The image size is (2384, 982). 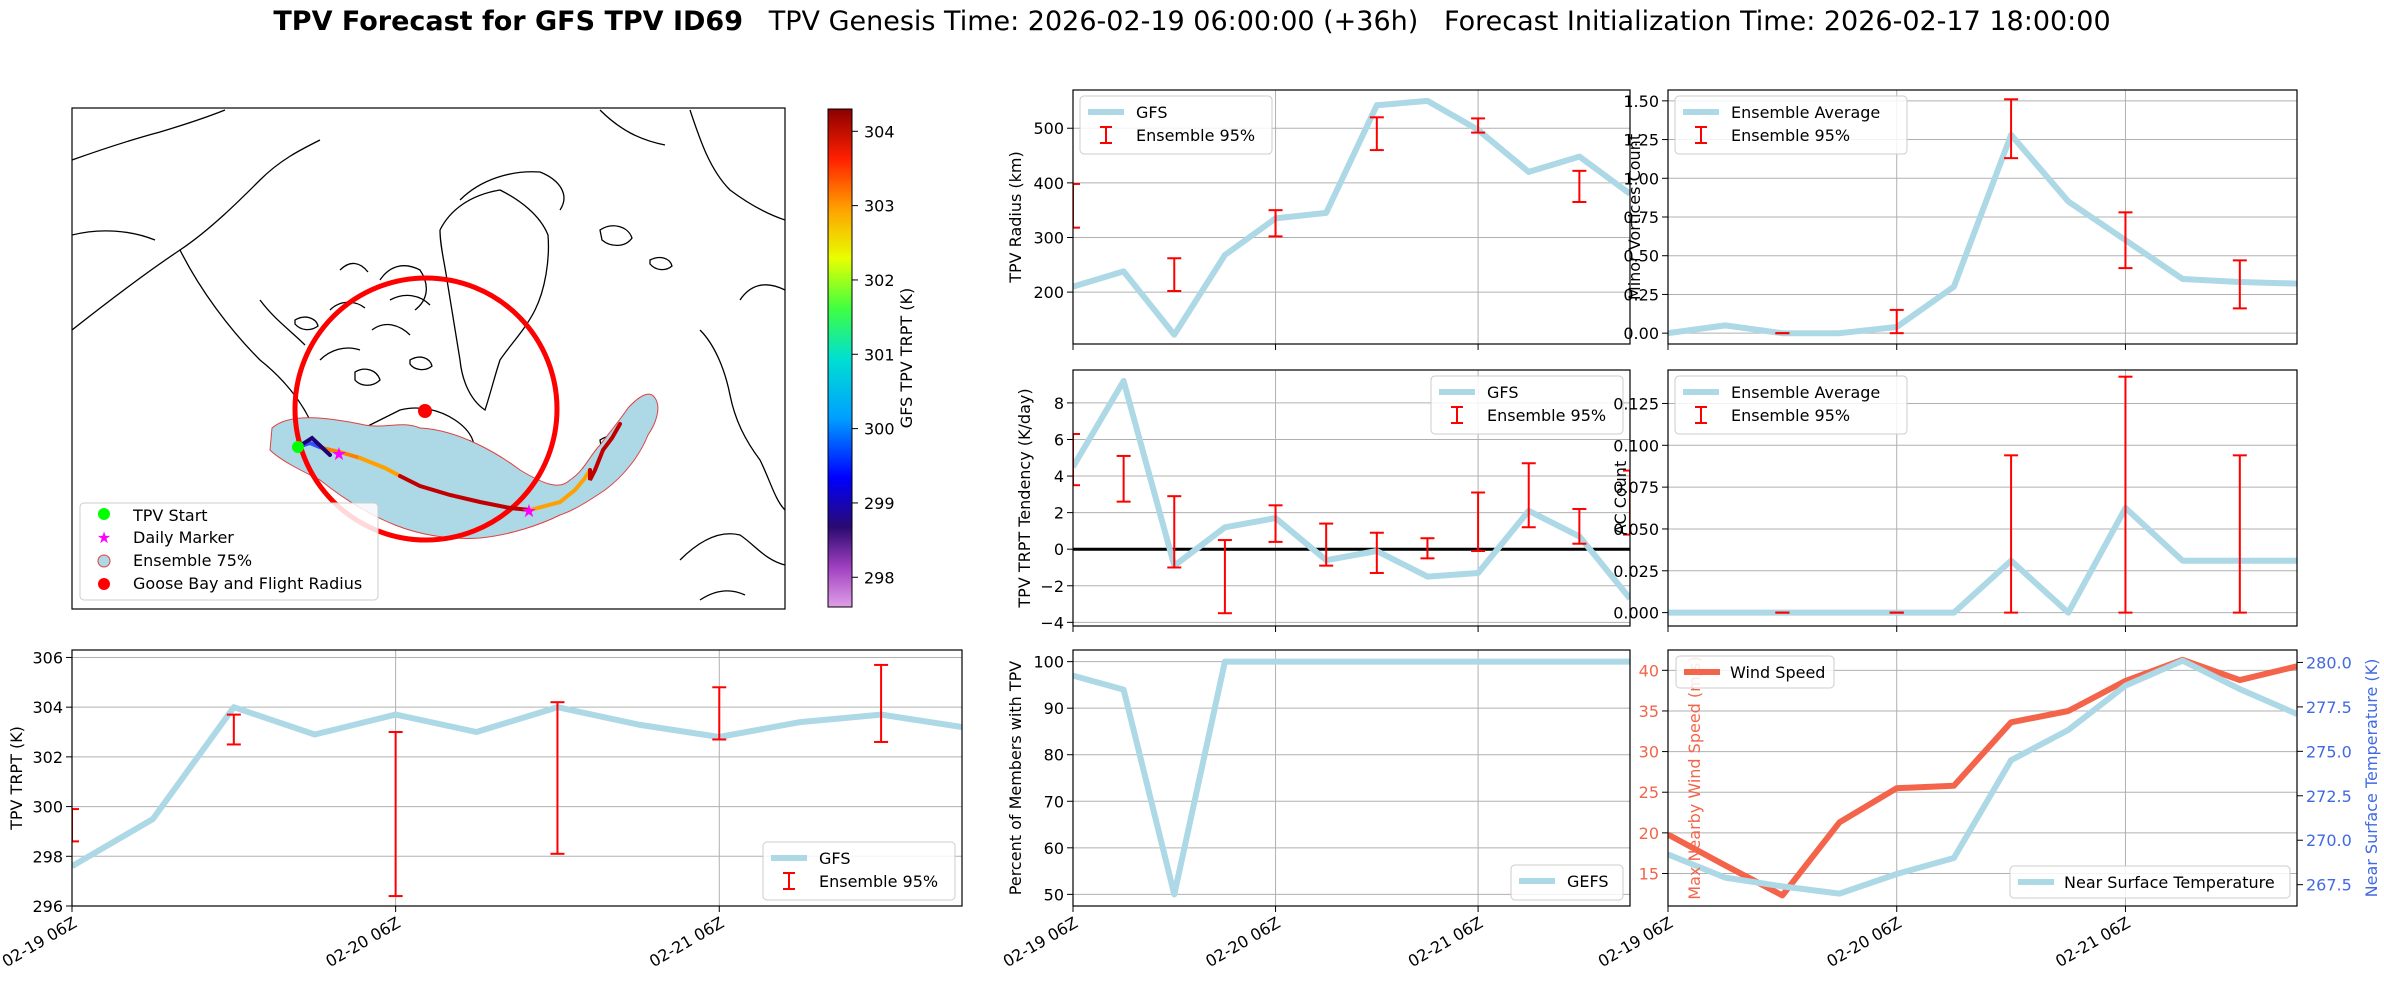 I want to click on y-tick-label: 0.50, so click(x=1641, y=256).